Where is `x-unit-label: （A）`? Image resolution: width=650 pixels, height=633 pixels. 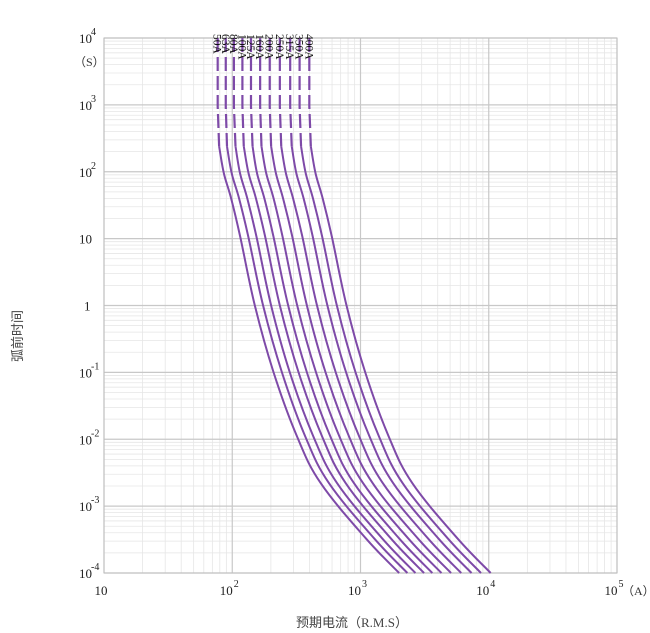 x-unit-label: （A） is located at coordinates (636, 591).